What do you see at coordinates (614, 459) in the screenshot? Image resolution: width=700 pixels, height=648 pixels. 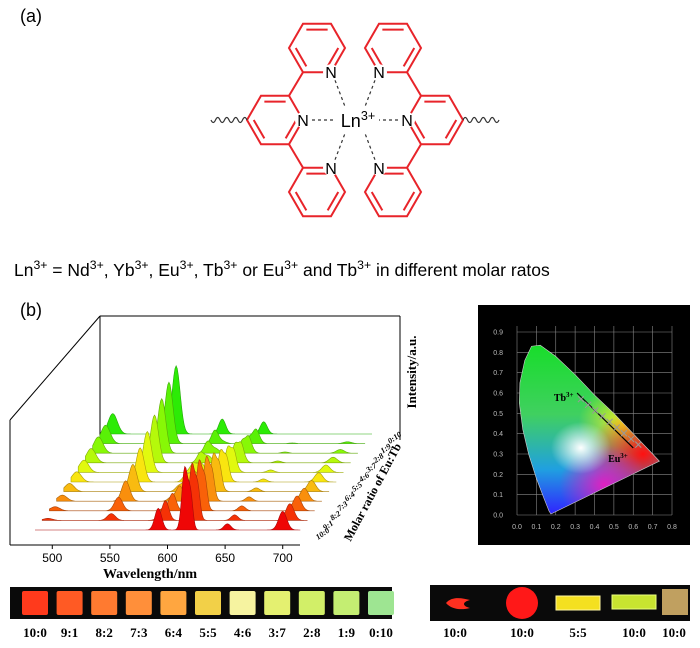 I see `cie-label-base: Eu` at bounding box center [614, 459].